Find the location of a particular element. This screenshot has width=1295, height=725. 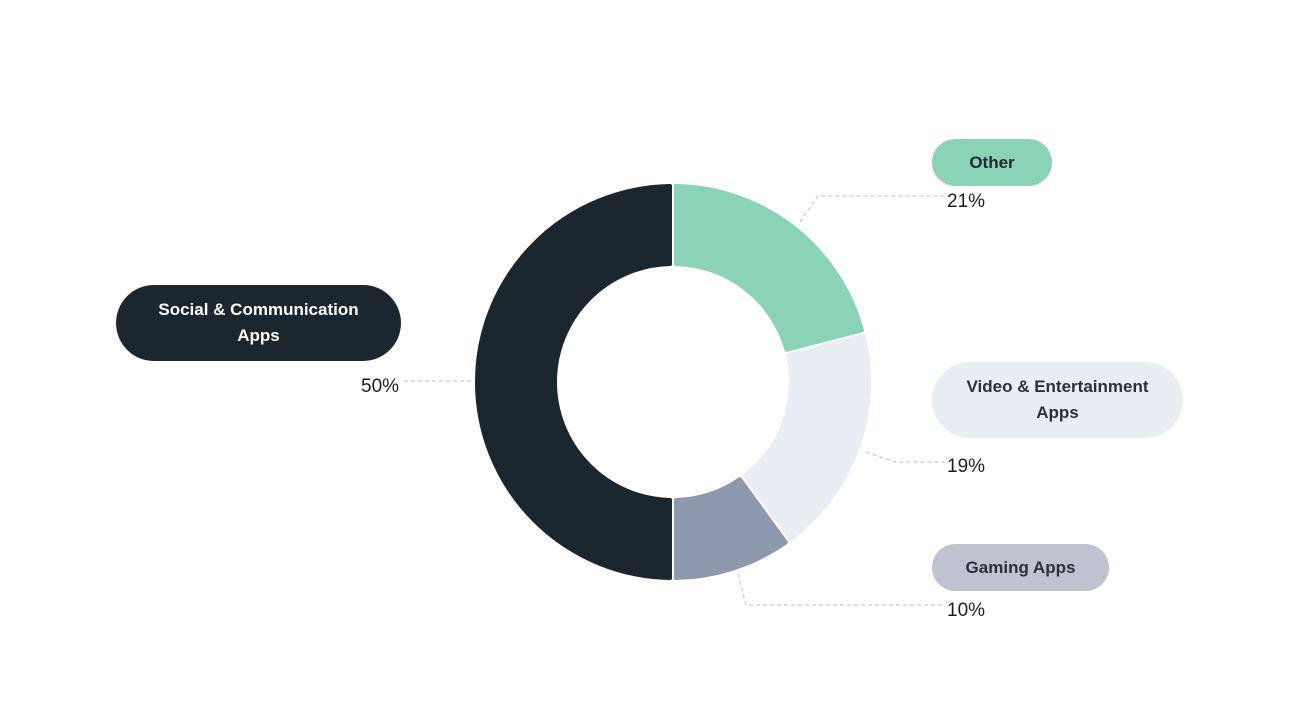

category-pill-gaming: Gaming Apps is located at coordinates (1020, 567).